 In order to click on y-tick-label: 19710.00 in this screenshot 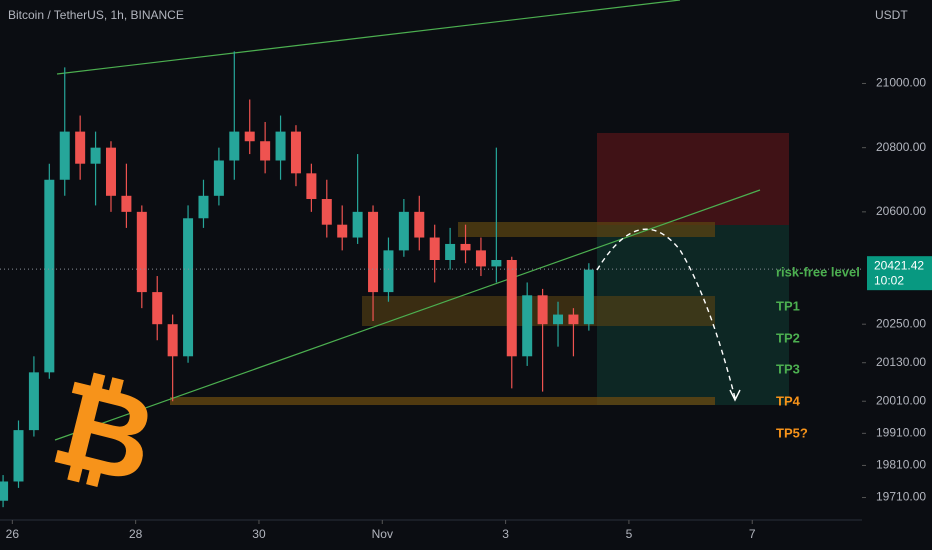, I will do `click(901, 497)`.